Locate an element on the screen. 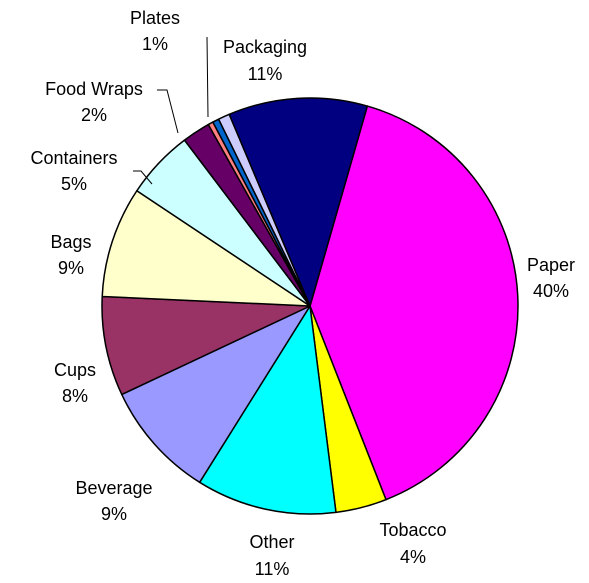  label-packaging-name: Packaging is located at coordinates (265, 47).